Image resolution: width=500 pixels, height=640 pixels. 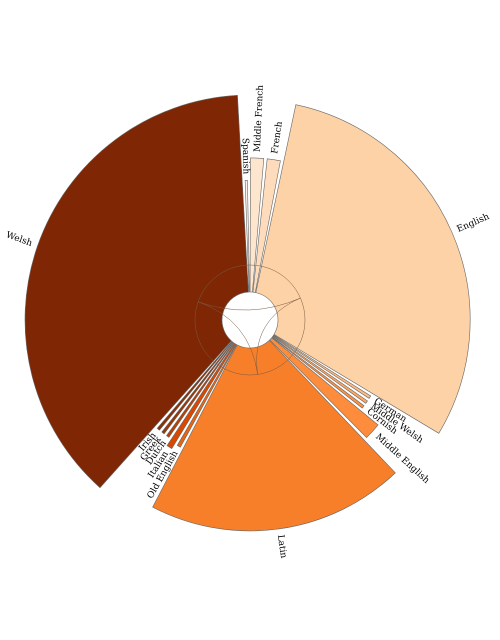 I want to click on inner-link-lines, so click(x=250, y=320).